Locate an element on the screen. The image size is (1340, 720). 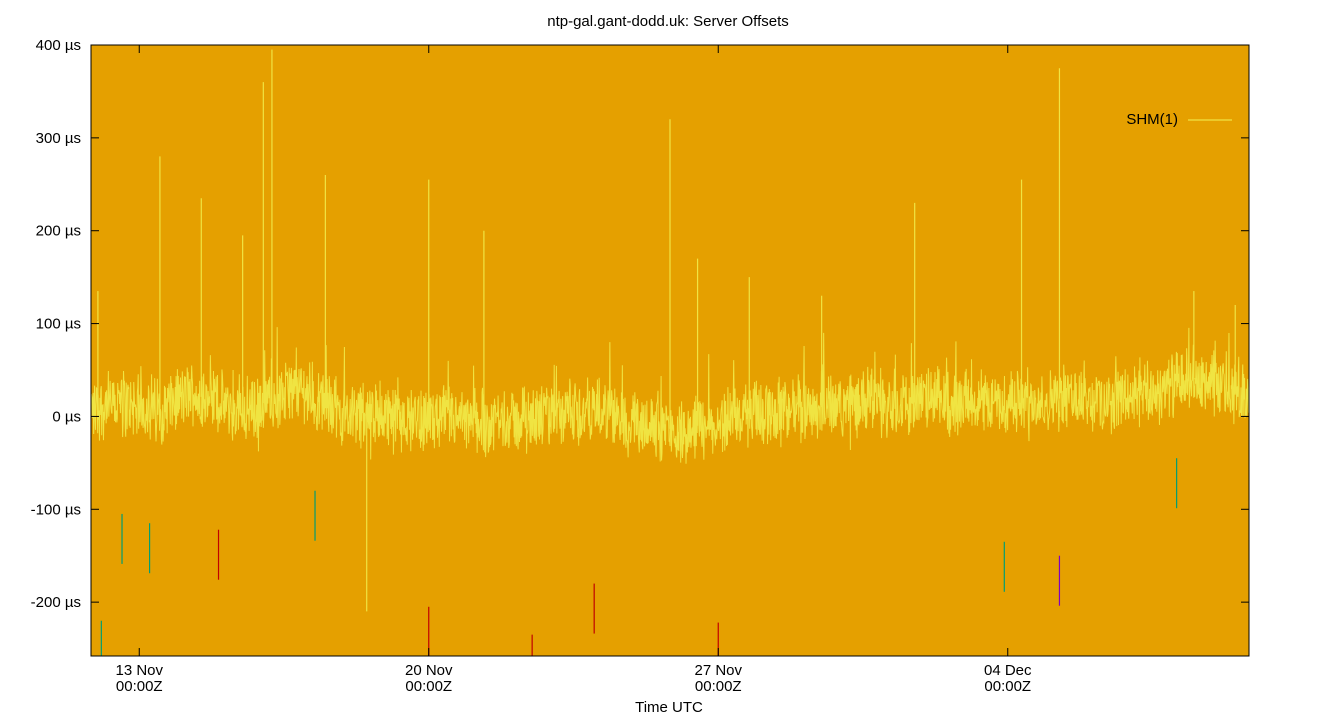
legend: SHM(1) is located at coordinates (1179, 119).